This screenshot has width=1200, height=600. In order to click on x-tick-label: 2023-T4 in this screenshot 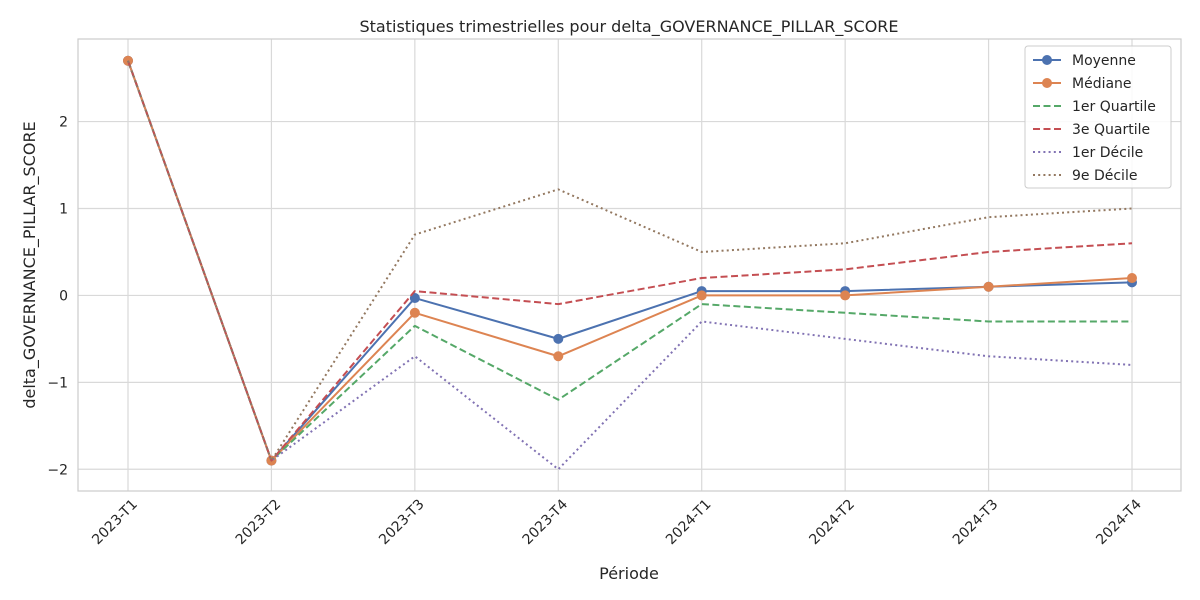, I will do `click(546, 522)`.